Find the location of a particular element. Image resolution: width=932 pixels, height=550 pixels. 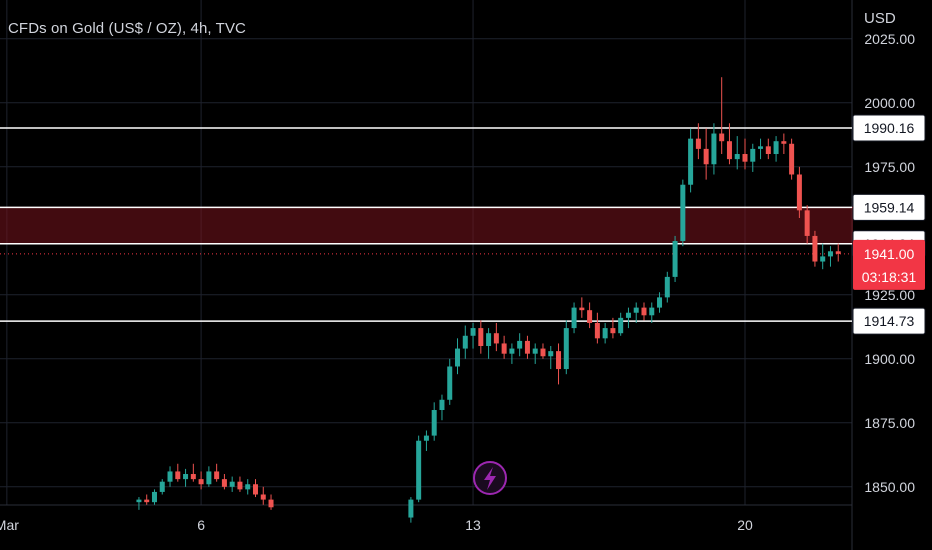

time-tick-label: 20 is located at coordinates (745, 525).